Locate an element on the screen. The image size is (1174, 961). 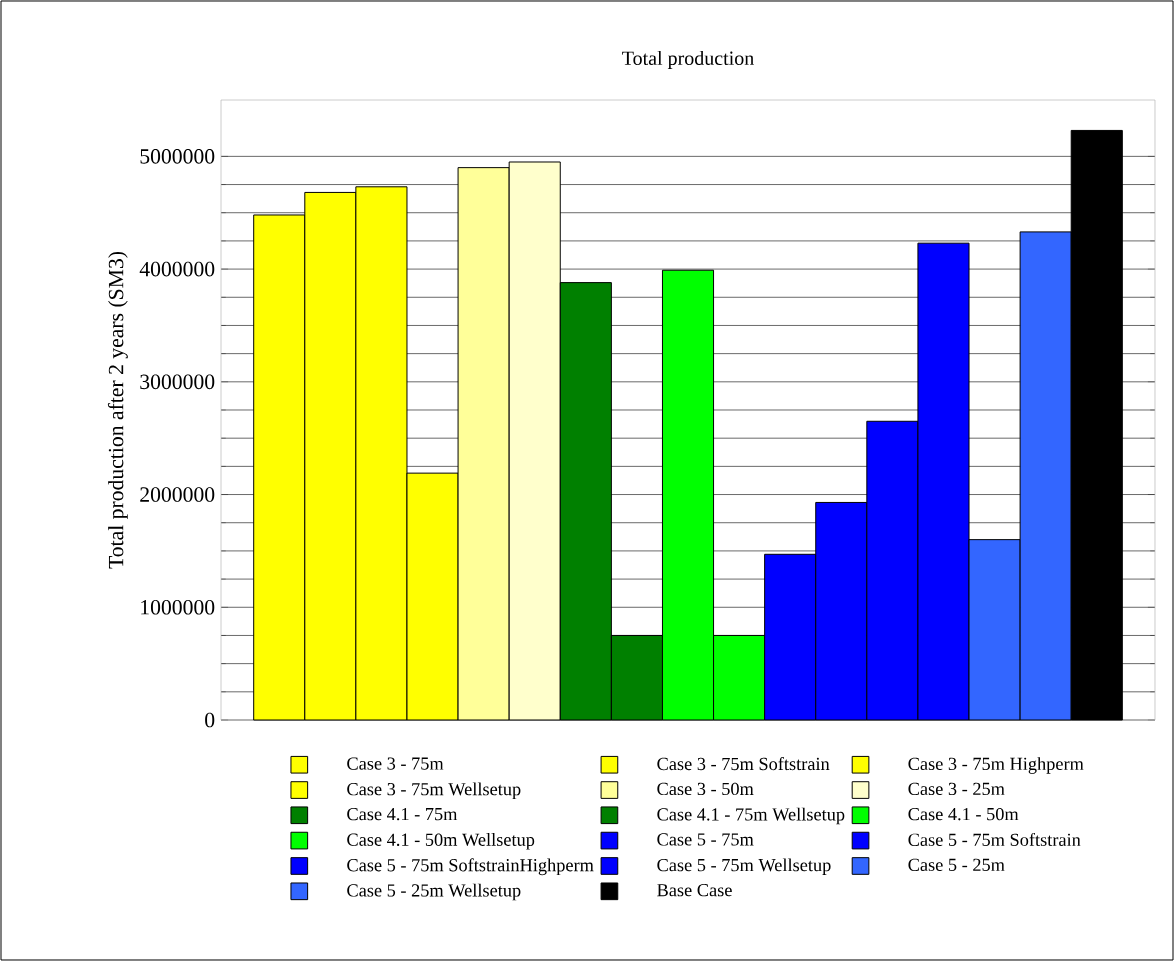
legend-label: Case 4.1 - 50m Wellsetup is located at coordinates (441, 841).